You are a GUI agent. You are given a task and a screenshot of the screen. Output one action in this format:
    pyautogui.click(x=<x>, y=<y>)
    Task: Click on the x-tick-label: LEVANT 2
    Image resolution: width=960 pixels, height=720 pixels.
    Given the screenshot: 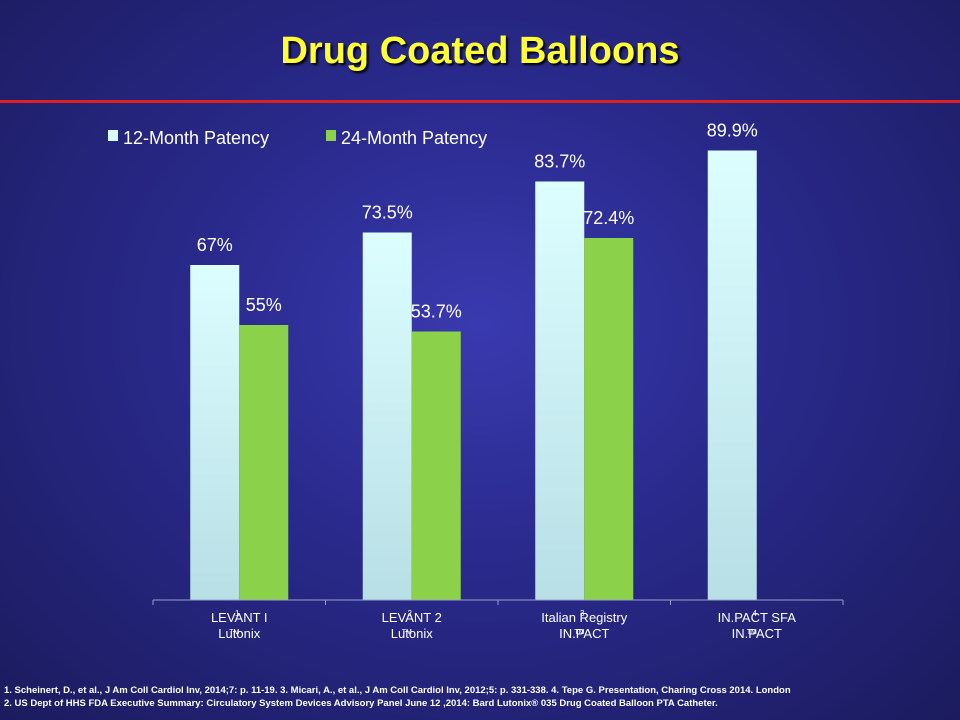 What is the action you would take?
    pyautogui.click(x=412, y=617)
    